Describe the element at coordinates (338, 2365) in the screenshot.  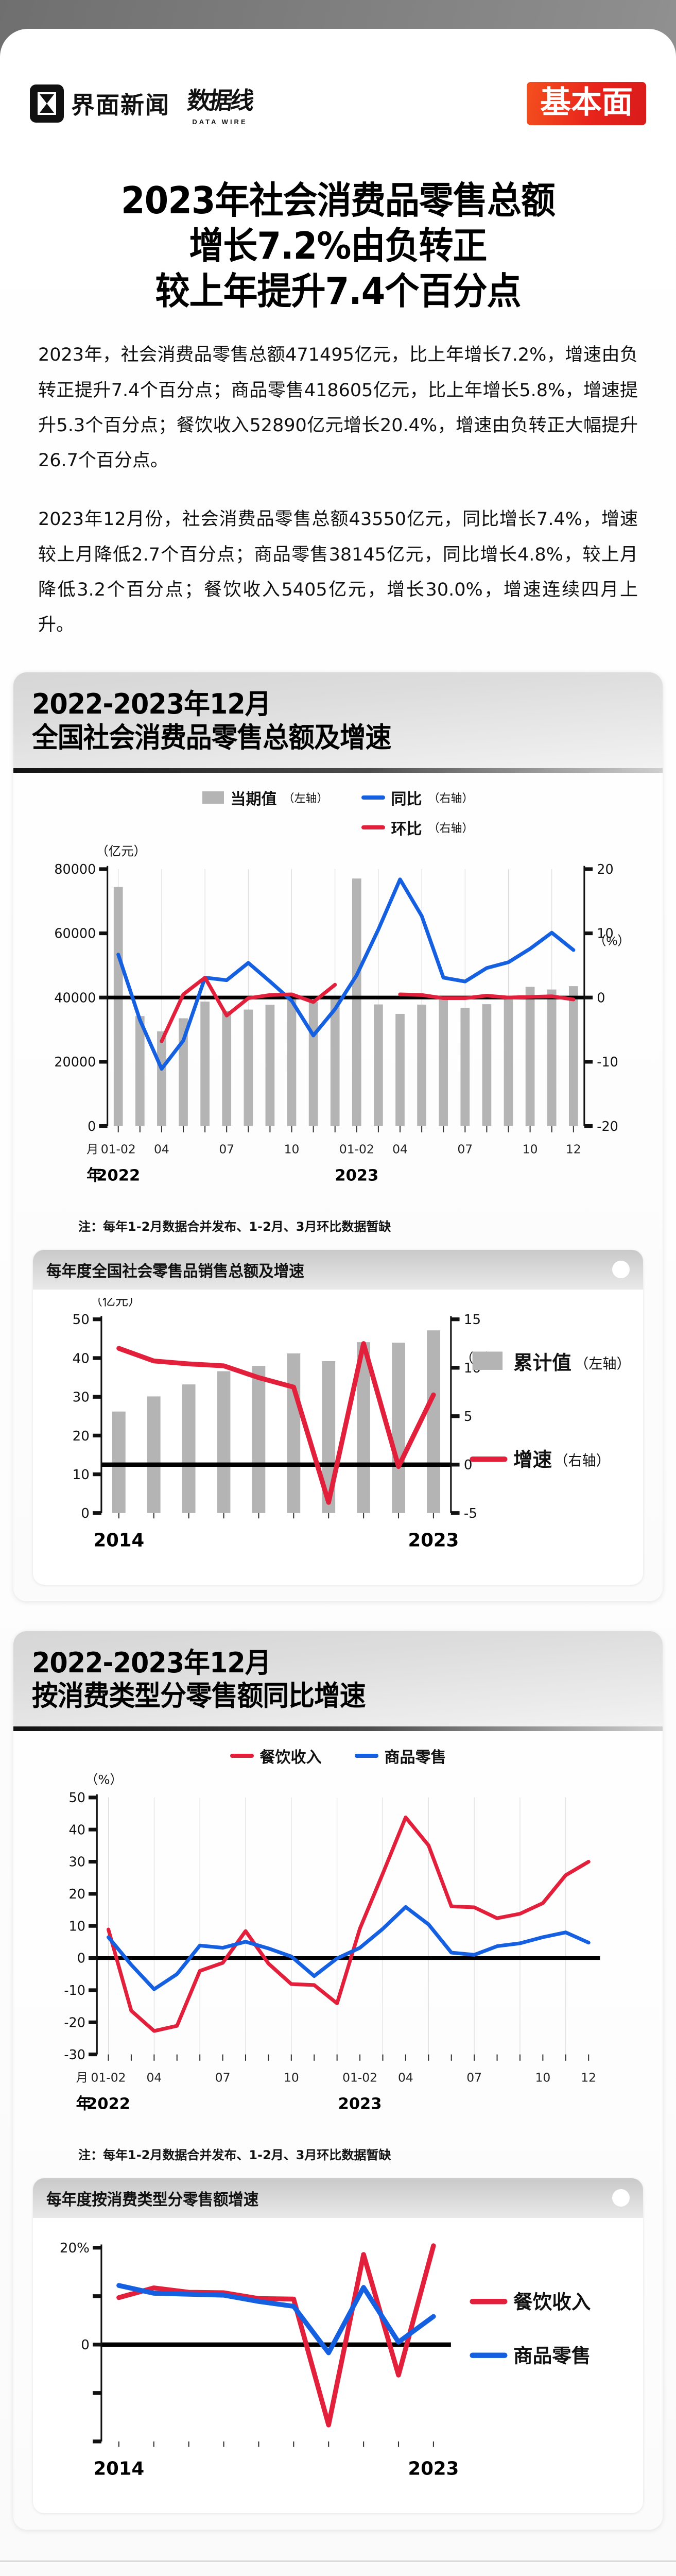
I see `subcard2-body: 0 20% 2014 2023 餐饮收入 商品零售` at that location.